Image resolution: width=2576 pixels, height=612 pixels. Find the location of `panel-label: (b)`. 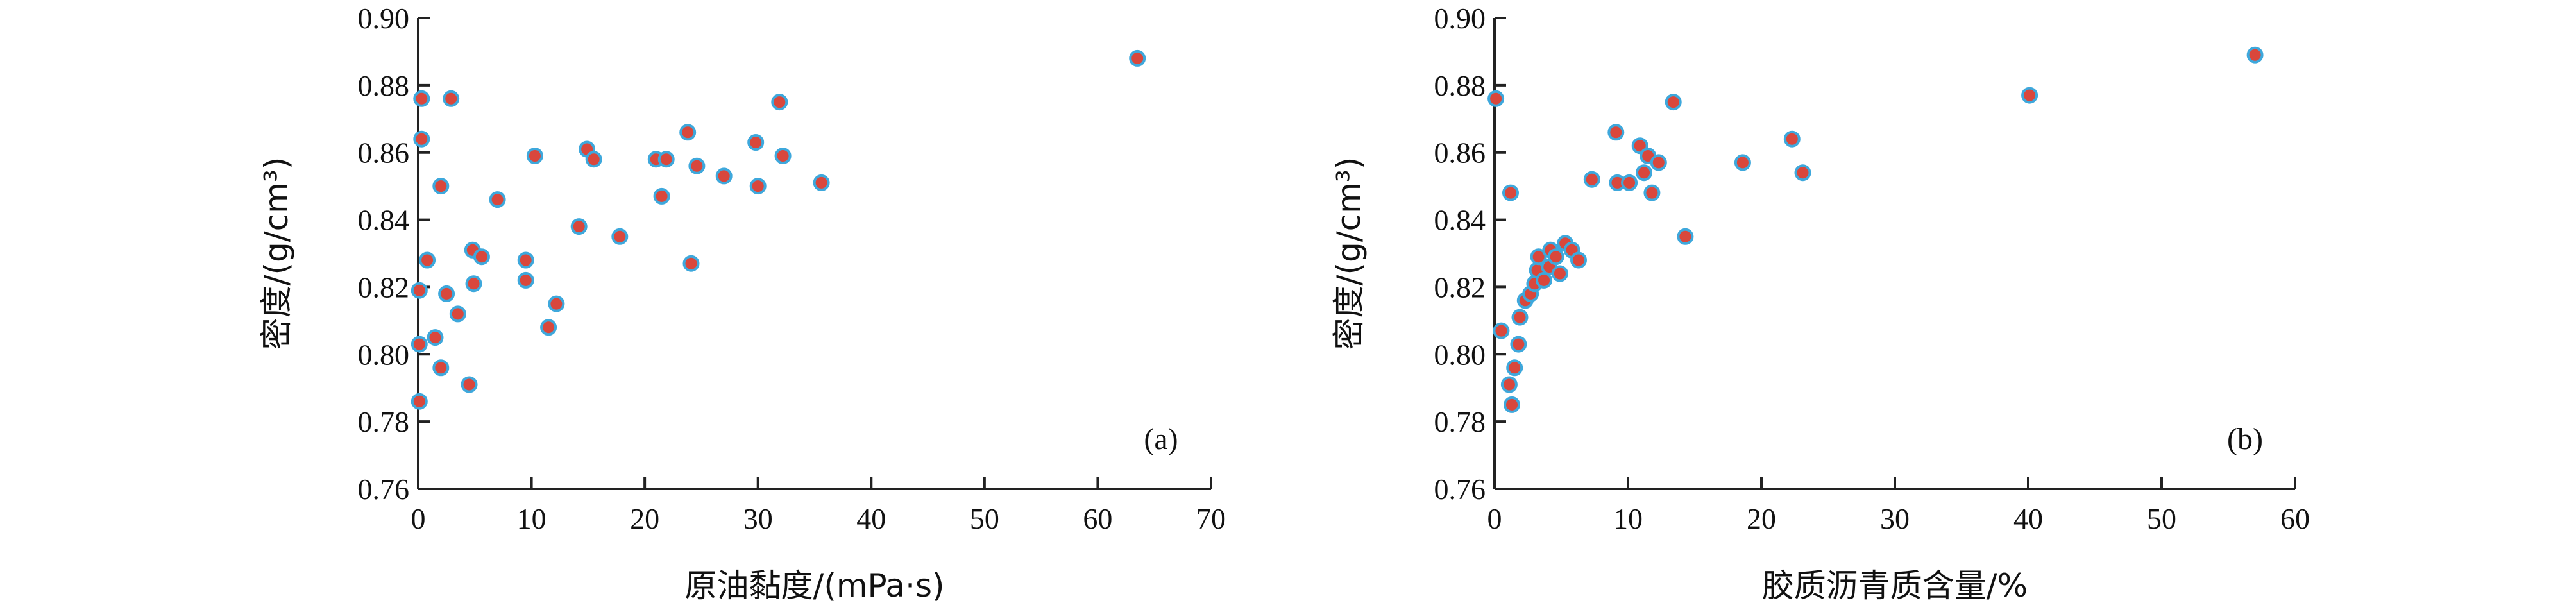

panel-label: (b) is located at coordinates (2245, 439).